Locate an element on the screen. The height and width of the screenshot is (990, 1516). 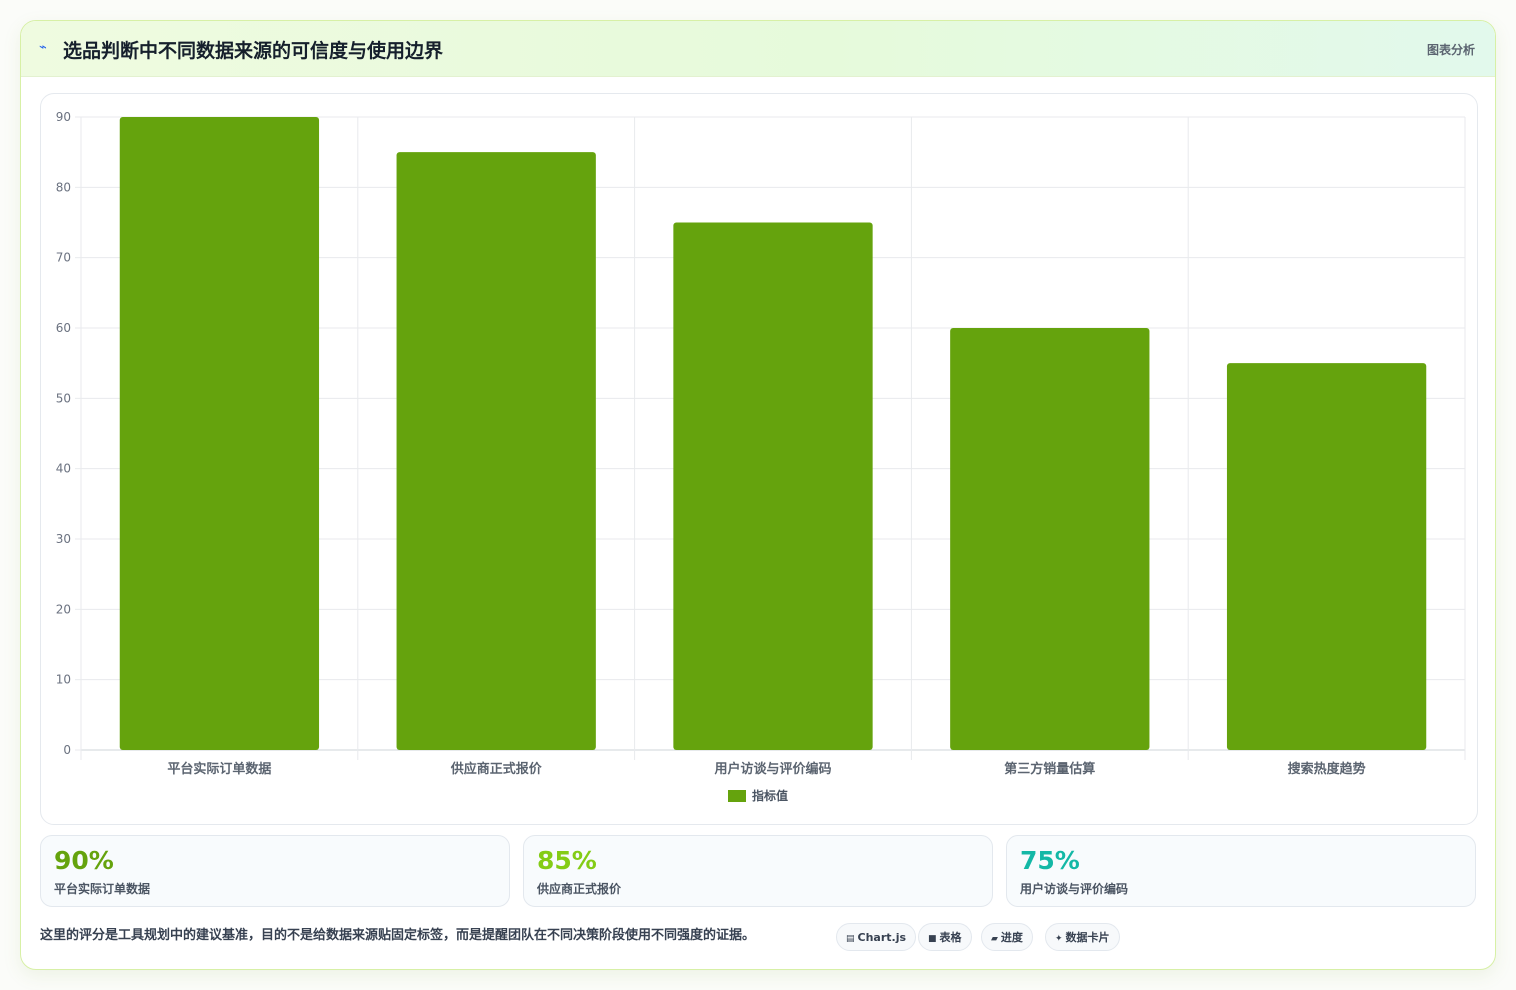
legend-swatch is located at coordinates (737, 796).